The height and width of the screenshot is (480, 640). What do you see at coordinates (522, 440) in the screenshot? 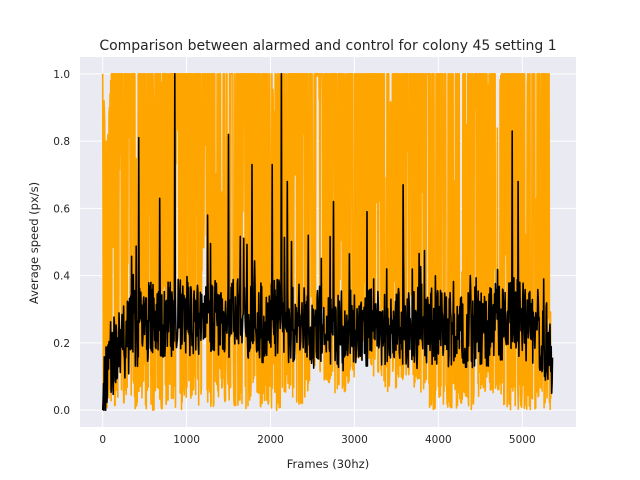
I see `x-tick-label: 5000` at bounding box center [522, 440].